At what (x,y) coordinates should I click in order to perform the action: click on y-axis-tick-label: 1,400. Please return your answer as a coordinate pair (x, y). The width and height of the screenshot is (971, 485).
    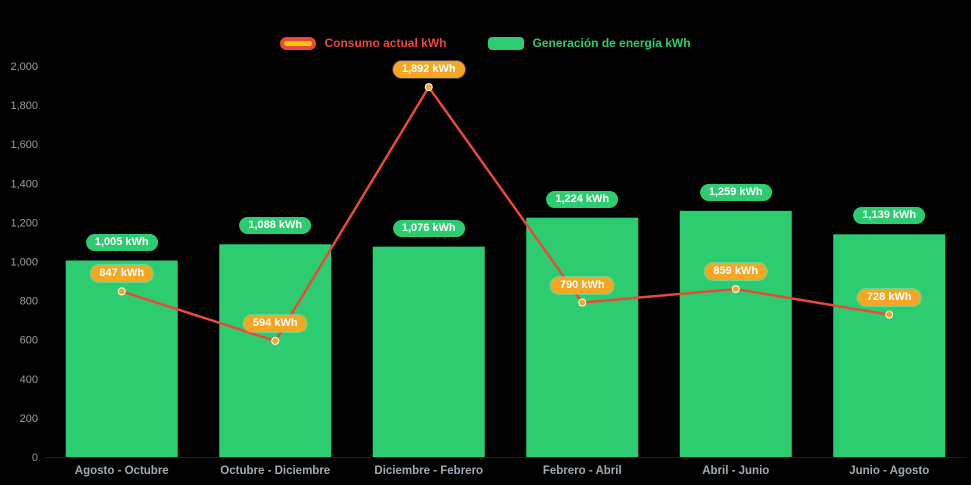
    Looking at the image, I should click on (24, 184).